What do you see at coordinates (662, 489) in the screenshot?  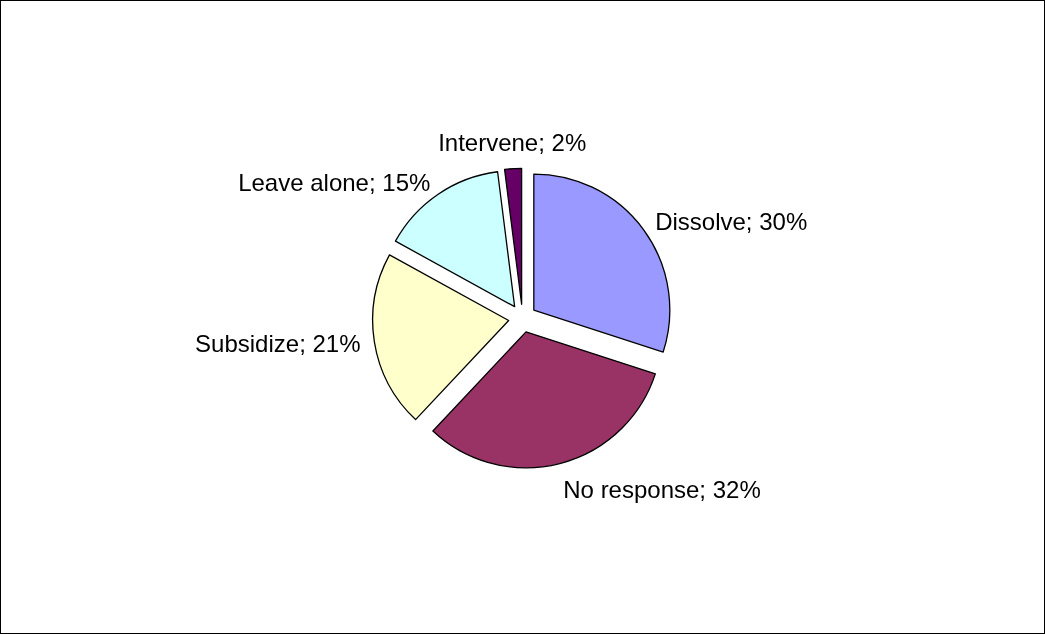 I see `slice-label: No response; 32%` at bounding box center [662, 489].